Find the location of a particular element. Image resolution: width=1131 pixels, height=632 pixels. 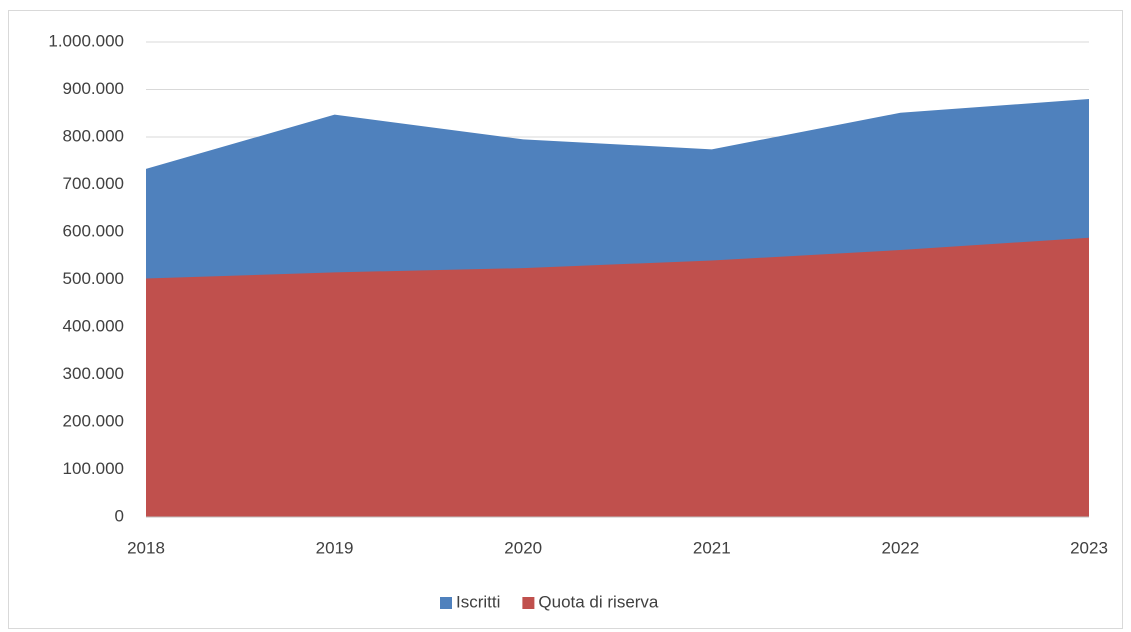

y-tick-label: 700.000 is located at coordinates (93, 183).